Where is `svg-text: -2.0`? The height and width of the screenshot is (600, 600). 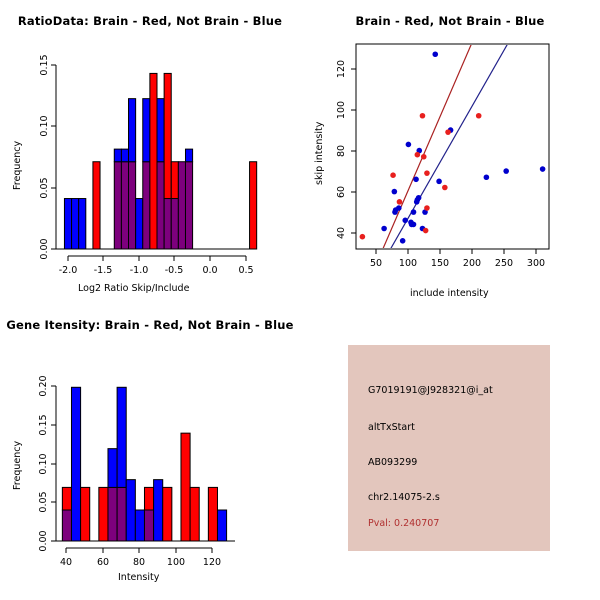
svg-text: -2.0 is located at coordinates (68, 270).